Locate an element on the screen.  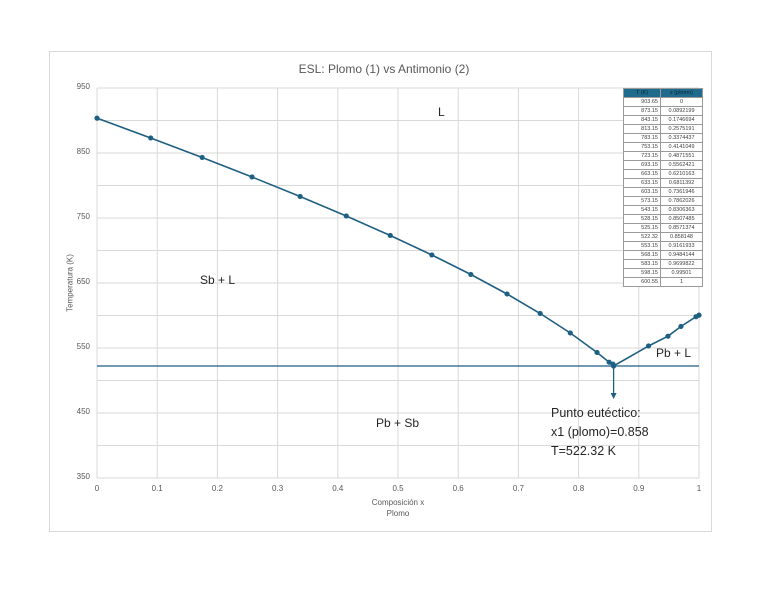
x-axis-title-line1: Composición x is located at coordinates (398, 502).